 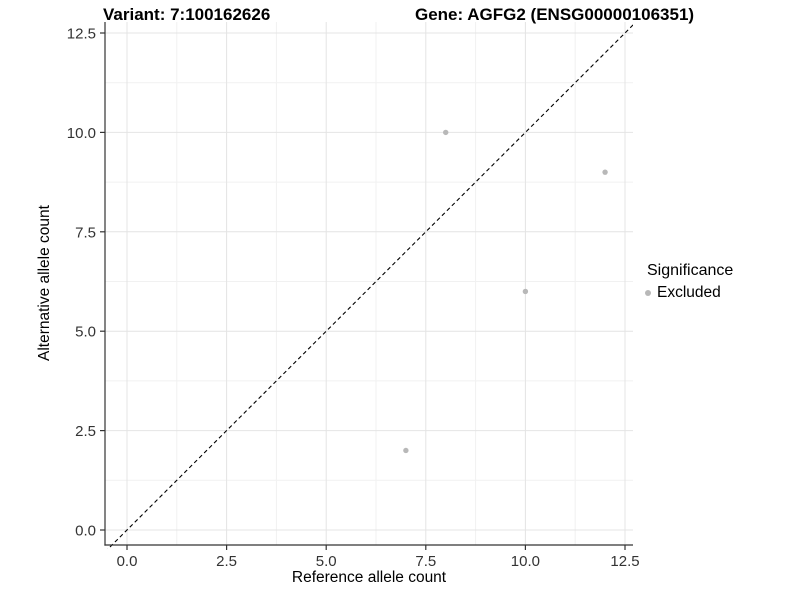 What do you see at coordinates (555, 14) in the screenshot?
I see `plot-title-gene: Gene: AGFG2 (ENSG00000106351)` at bounding box center [555, 14].